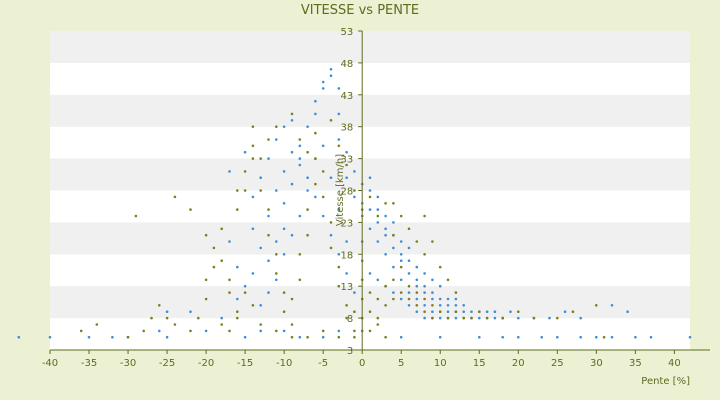  What do you see at coordinates (206, 363) in the screenshot?
I see `x-tick-label: -20` at bounding box center [206, 363].